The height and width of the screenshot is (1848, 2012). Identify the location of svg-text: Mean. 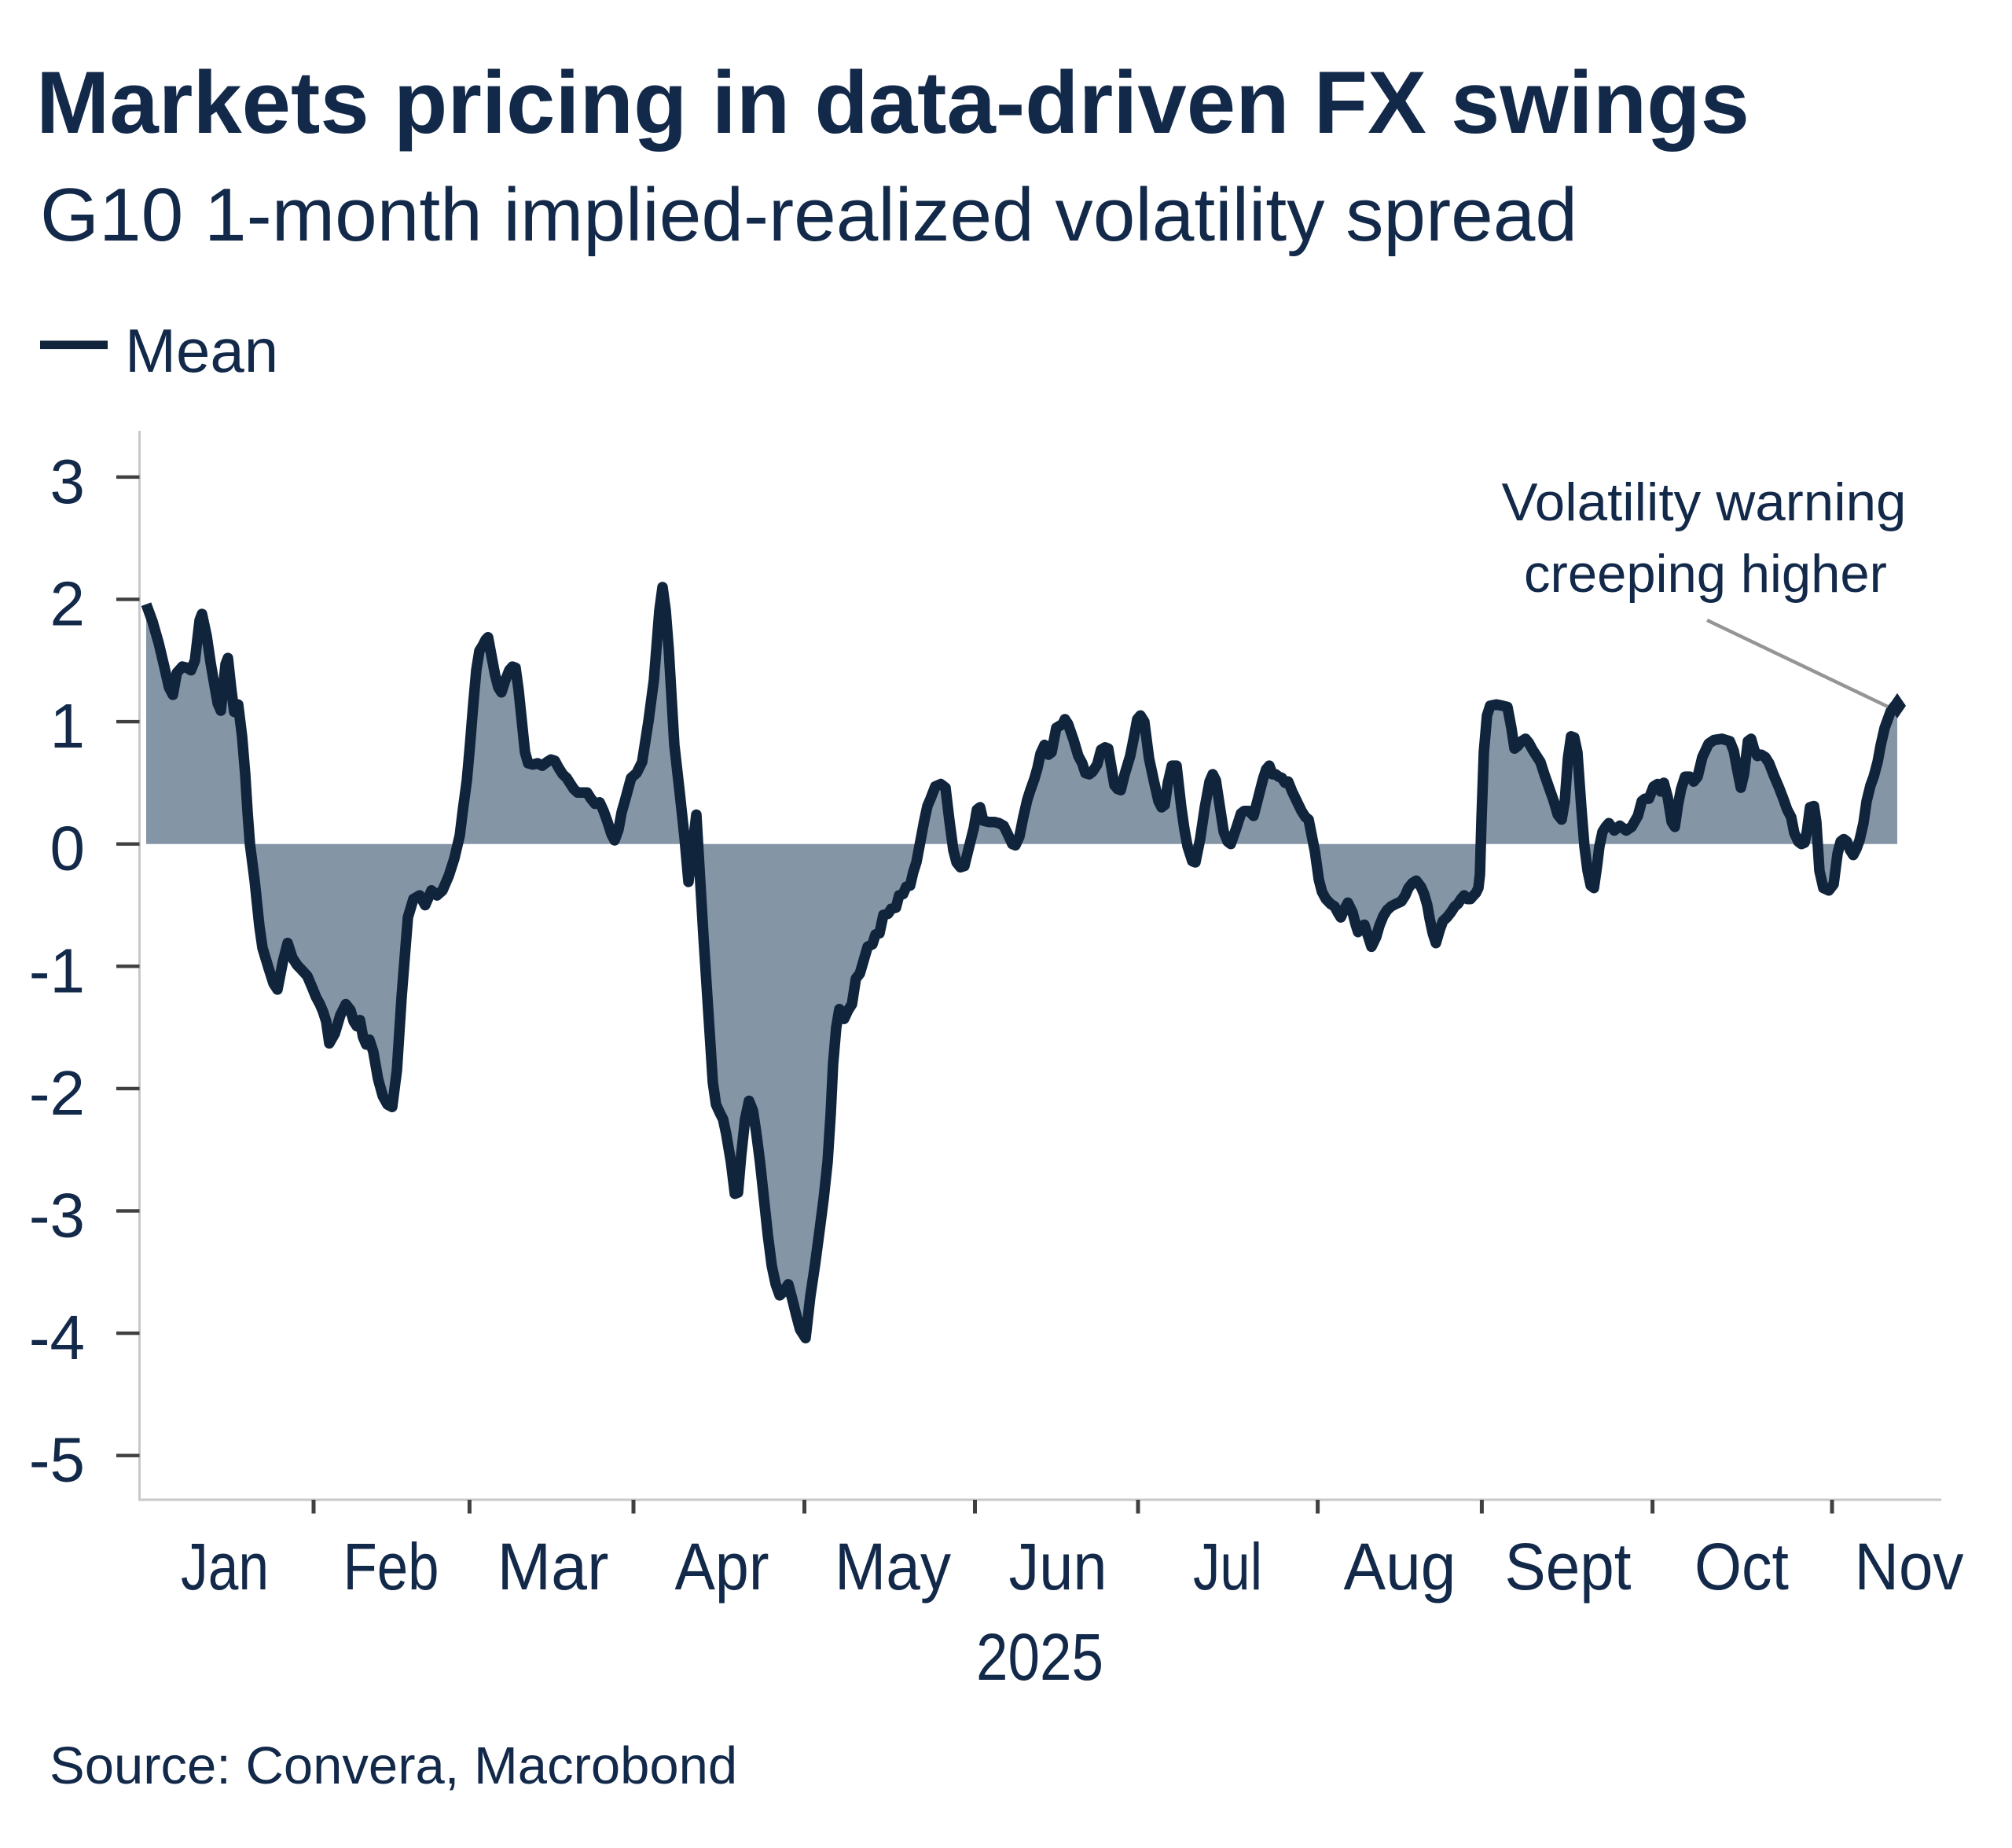
(201, 350).